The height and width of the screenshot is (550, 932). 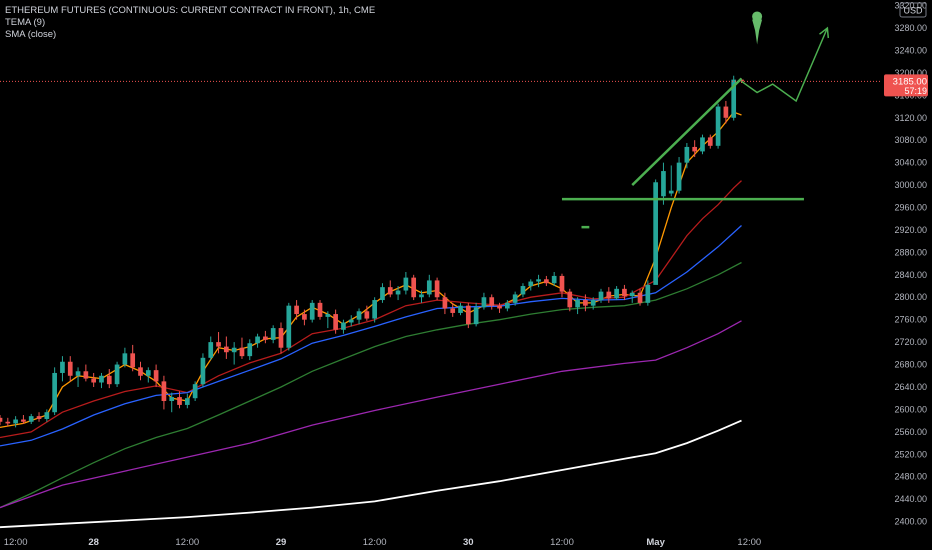 What do you see at coordinates (910, 252) in the screenshot?
I see `y-tick-12: 2880.00` at bounding box center [910, 252].